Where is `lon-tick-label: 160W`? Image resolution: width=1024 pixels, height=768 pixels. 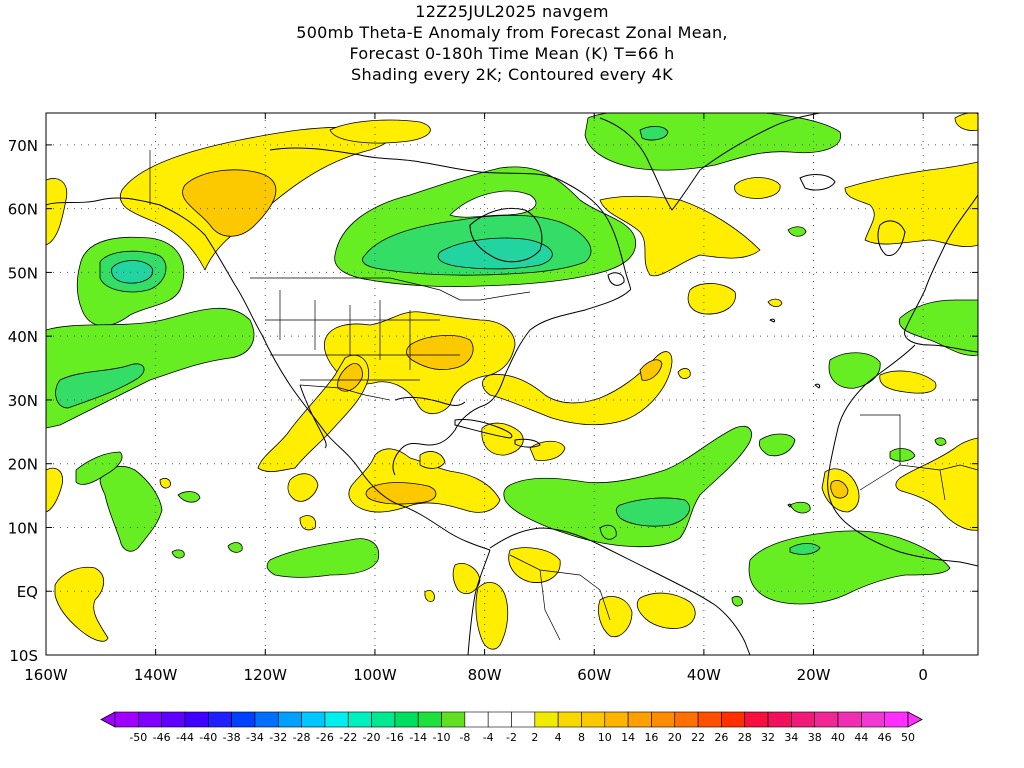 lon-tick-label: 160W is located at coordinates (46, 675).